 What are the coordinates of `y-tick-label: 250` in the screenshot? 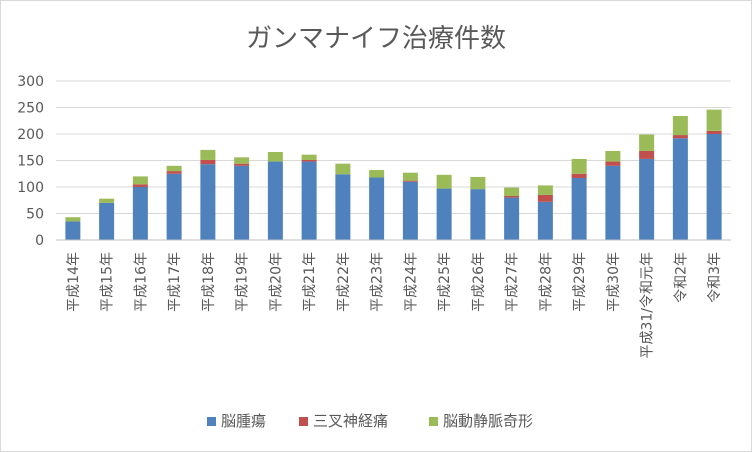 It's located at (30, 109).